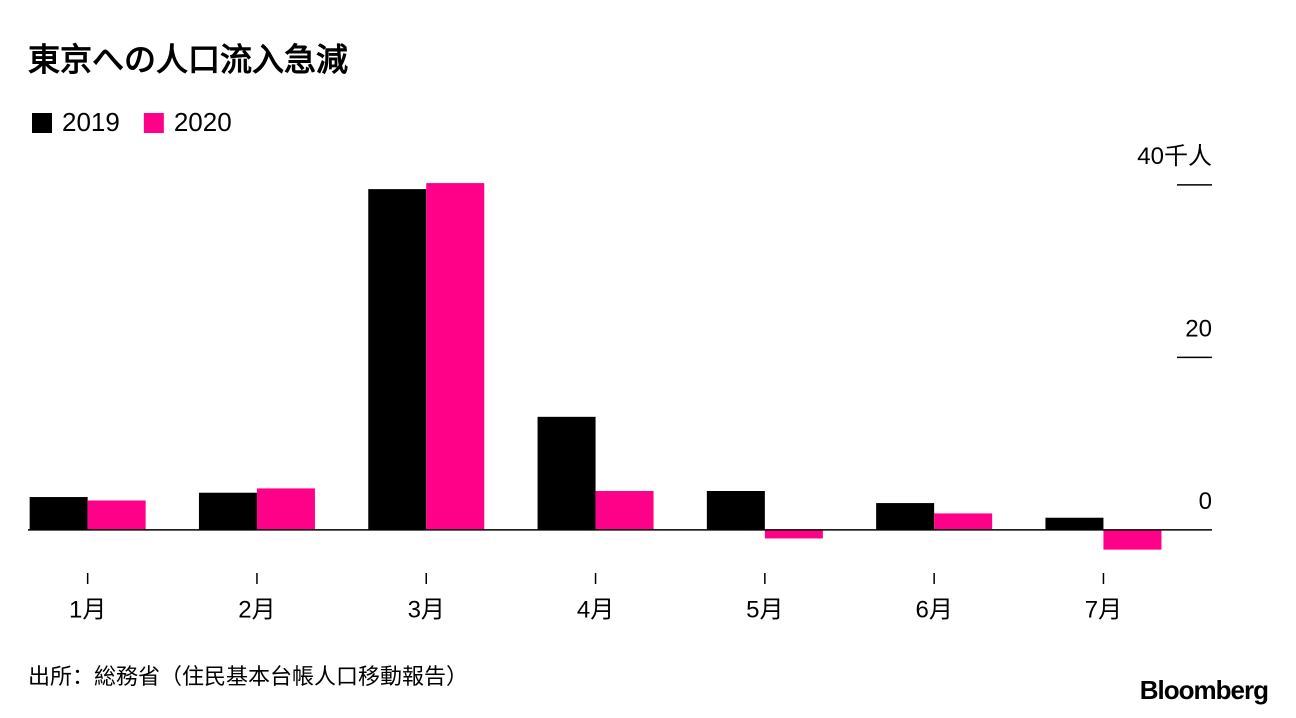  Describe the element at coordinates (1205, 501) in the screenshot. I see `y-tick-label: 0` at that location.